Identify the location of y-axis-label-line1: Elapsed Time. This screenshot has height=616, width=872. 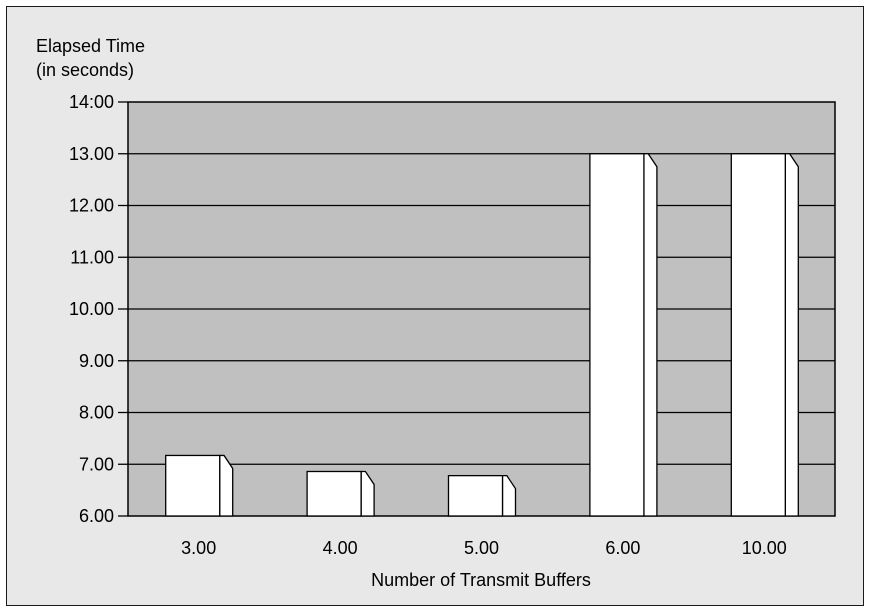
(90, 46).